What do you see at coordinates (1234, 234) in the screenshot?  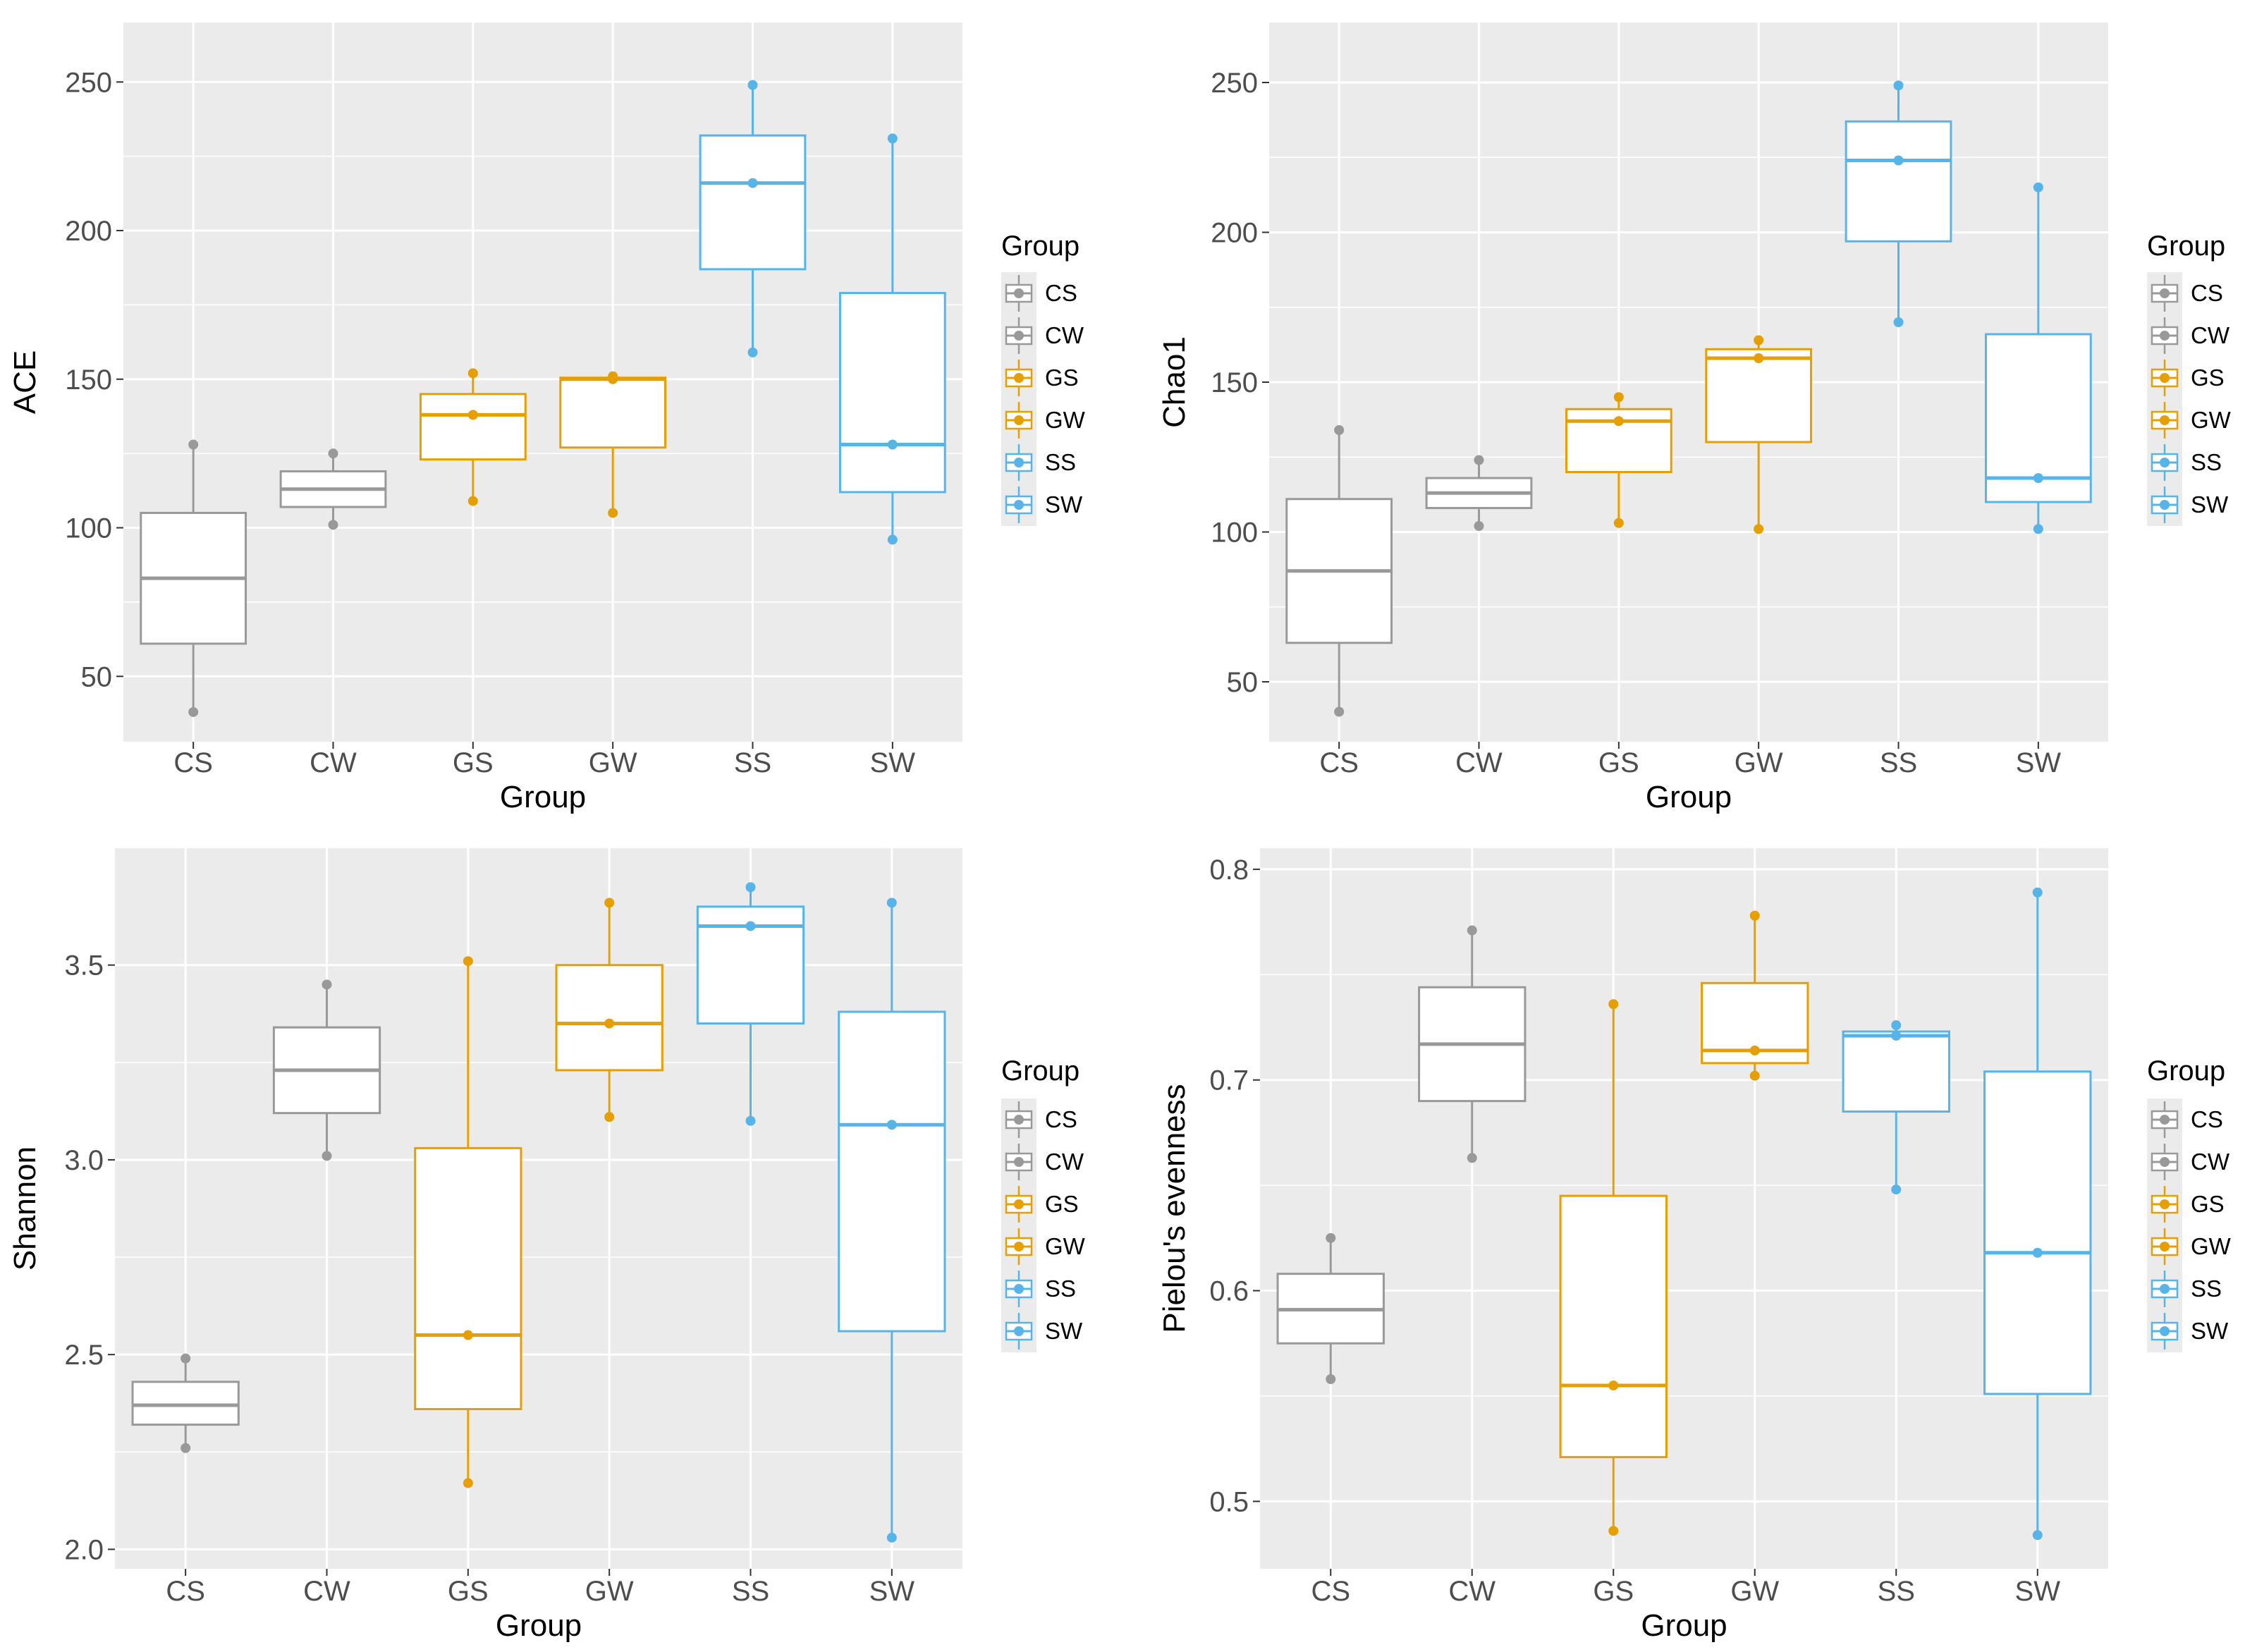 I see `y-tick-label: 200` at bounding box center [1234, 234].